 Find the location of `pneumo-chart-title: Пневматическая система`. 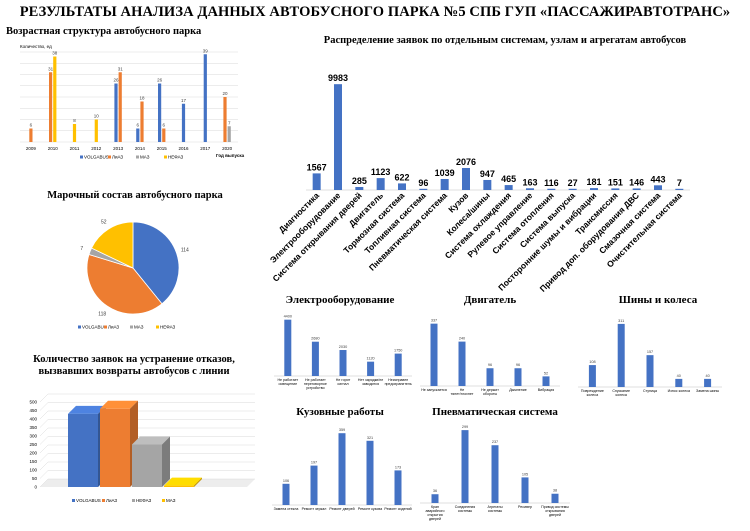

pneumo-chart-title: Пневматическая система is located at coordinates (495, 412).